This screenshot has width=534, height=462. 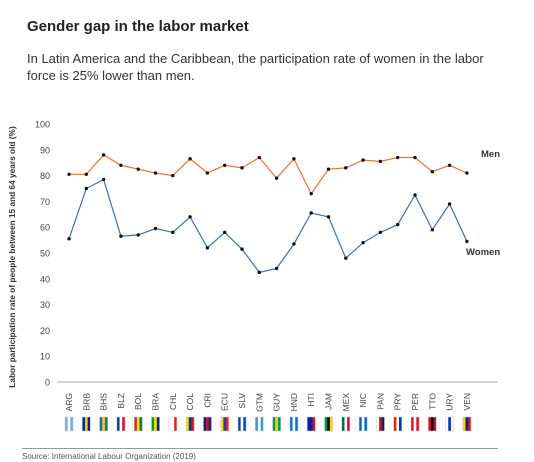 I want to click on x-tick-label: JAM, so click(x=329, y=401).